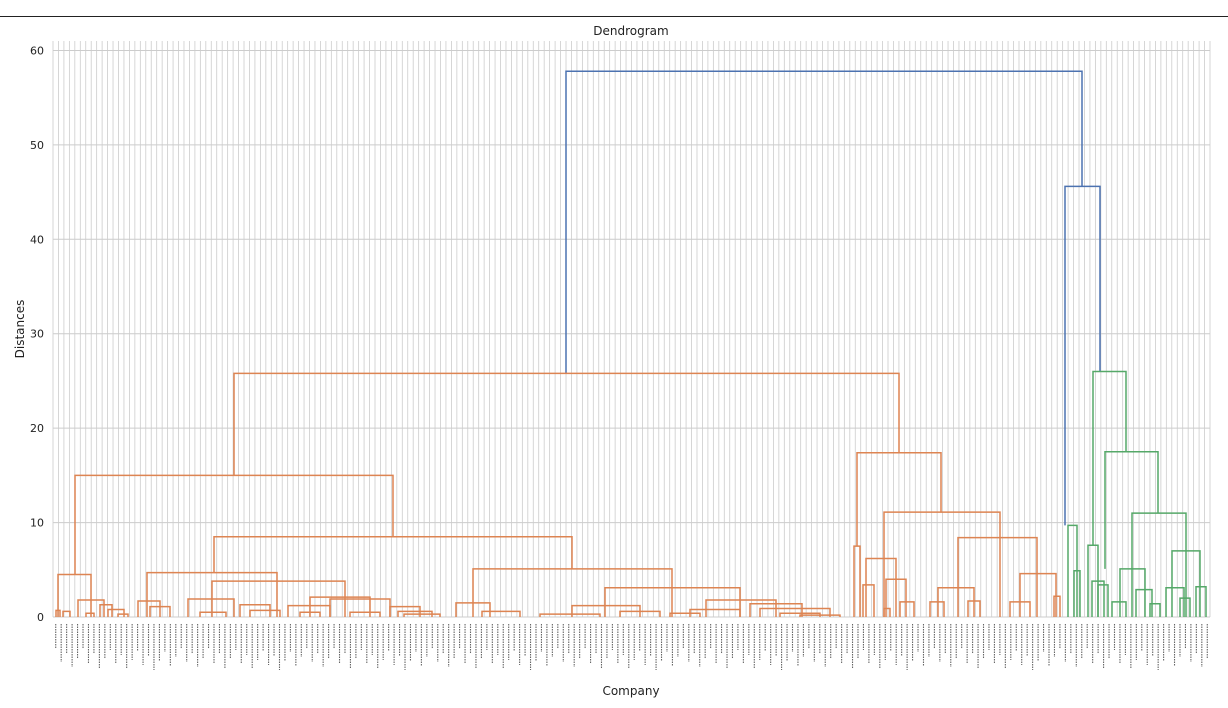  What do you see at coordinates (37, 145) in the screenshot?
I see `y-tick-label: 50` at bounding box center [37, 145].